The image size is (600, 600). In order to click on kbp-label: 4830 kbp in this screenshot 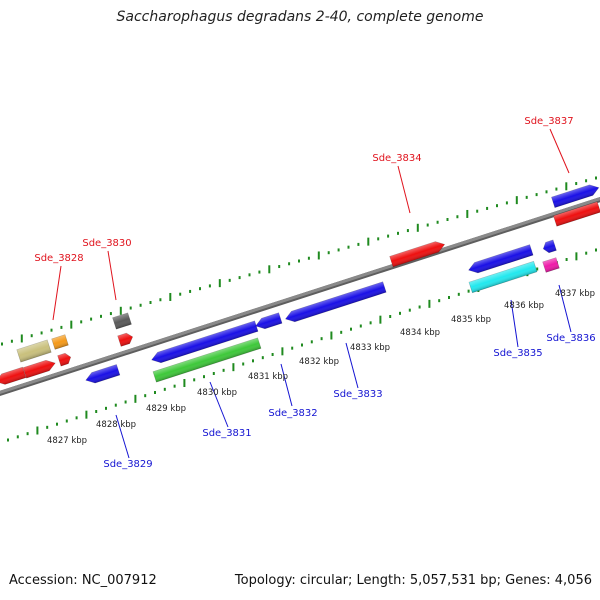, I will do `click(217, 393)`.